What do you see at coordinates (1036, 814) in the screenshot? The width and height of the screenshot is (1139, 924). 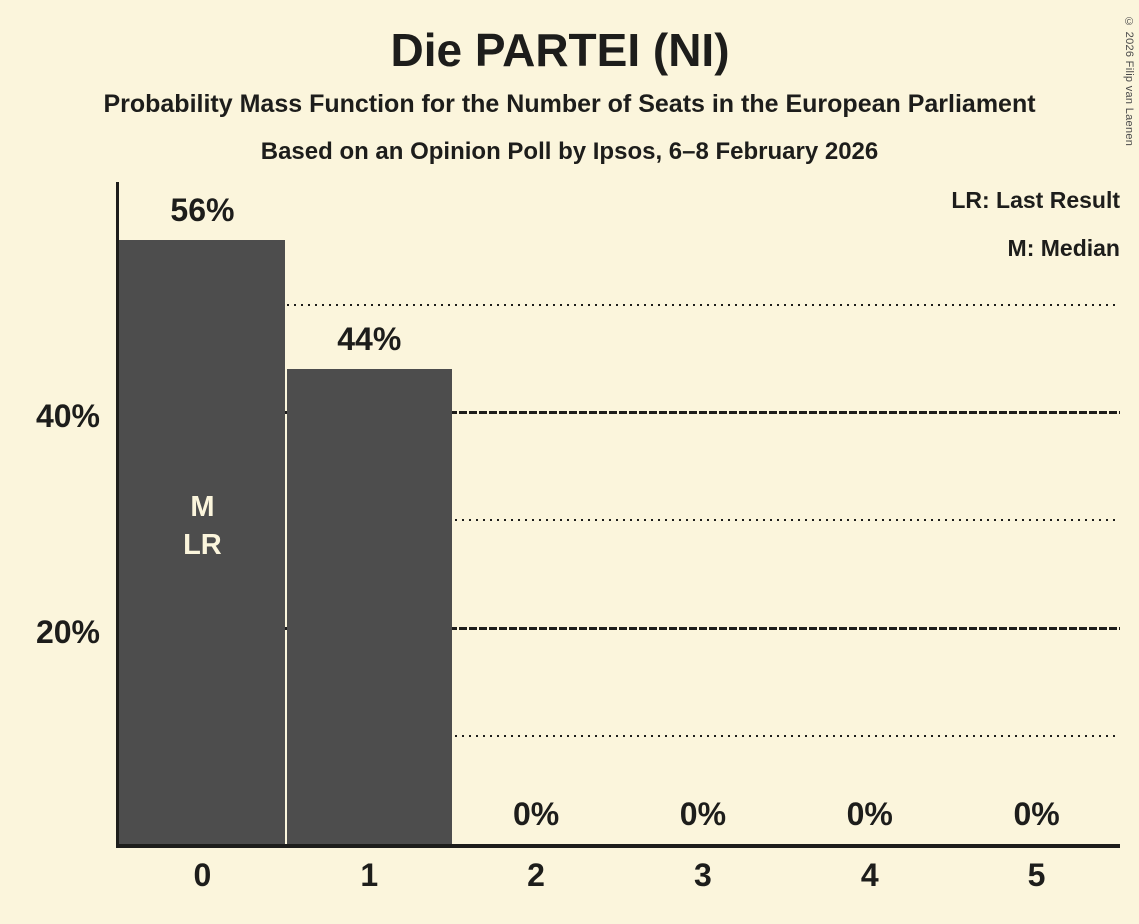 I see `bar-value-label-5: 0%` at bounding box center [1036, 814].